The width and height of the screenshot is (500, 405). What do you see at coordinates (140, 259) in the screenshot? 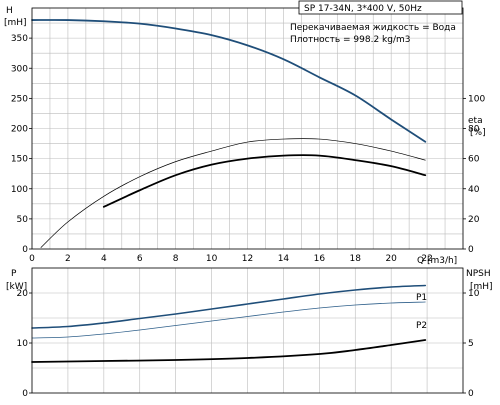
I see `x-tick-label: 6` at bounding box center [140, 259].